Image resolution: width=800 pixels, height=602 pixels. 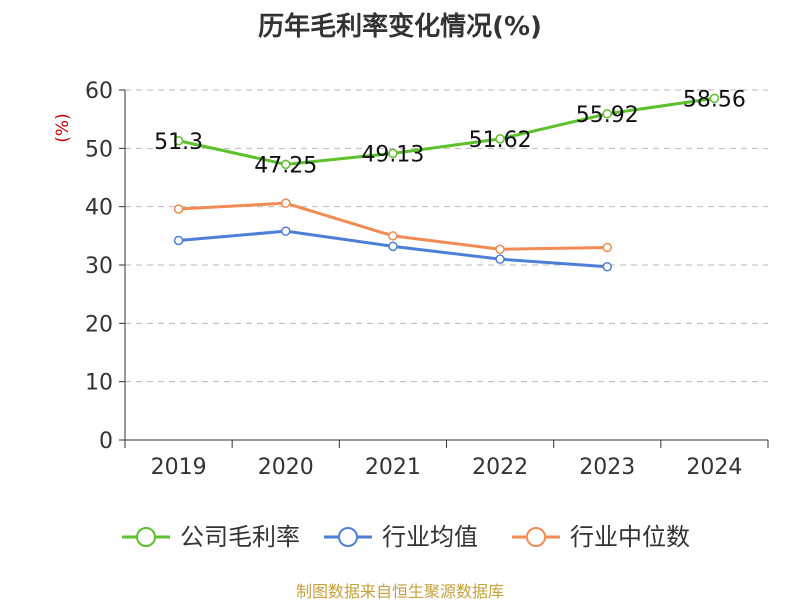 What do you see at coordinates (399, 591) in the screenshot?
I see `source-note: 制图数据来自恒生聚源数据库` at bounding box center [399, 591].